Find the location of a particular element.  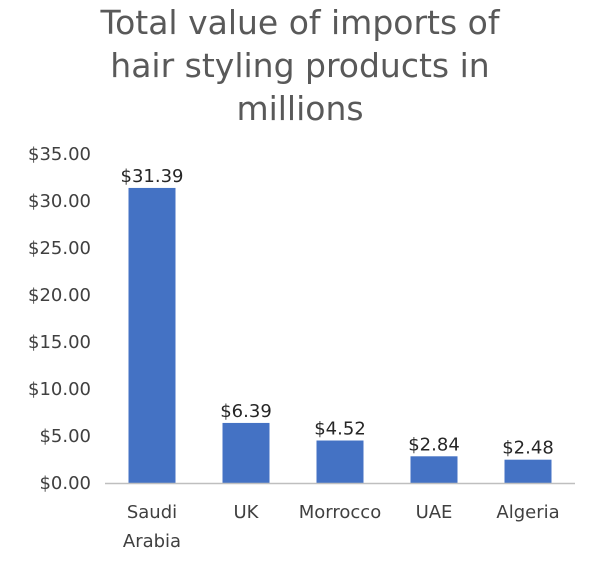

y-tick-label: $15.00 is located at coordinates (59, 342).